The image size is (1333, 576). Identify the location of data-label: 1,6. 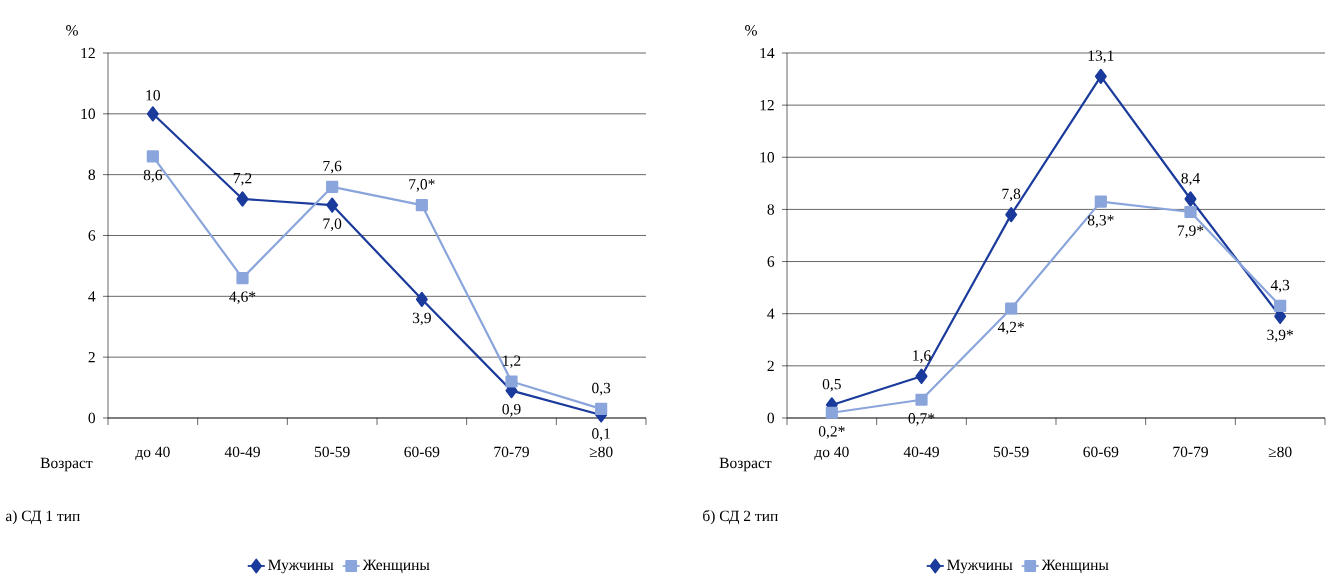
(922, 356).